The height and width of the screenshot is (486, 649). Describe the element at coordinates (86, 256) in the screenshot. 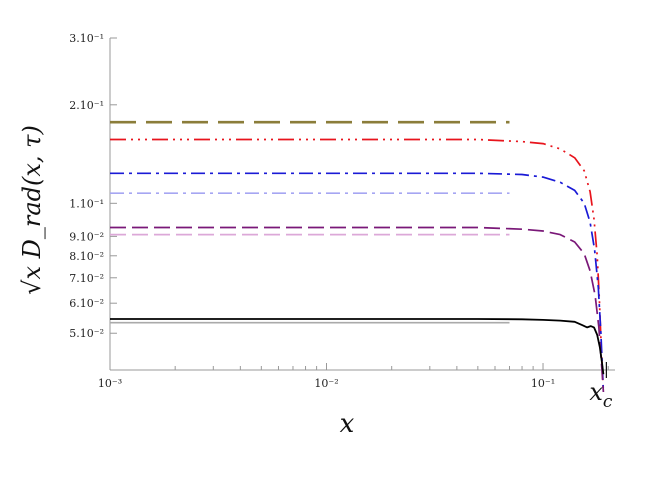

I see `y-tick-label: 8.10⁻²` at that location.